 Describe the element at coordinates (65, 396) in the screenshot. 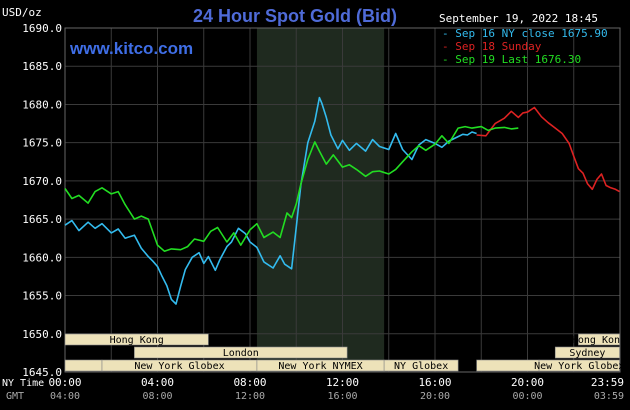

I see `x-tick-label-gmt: 04:00` at that location.